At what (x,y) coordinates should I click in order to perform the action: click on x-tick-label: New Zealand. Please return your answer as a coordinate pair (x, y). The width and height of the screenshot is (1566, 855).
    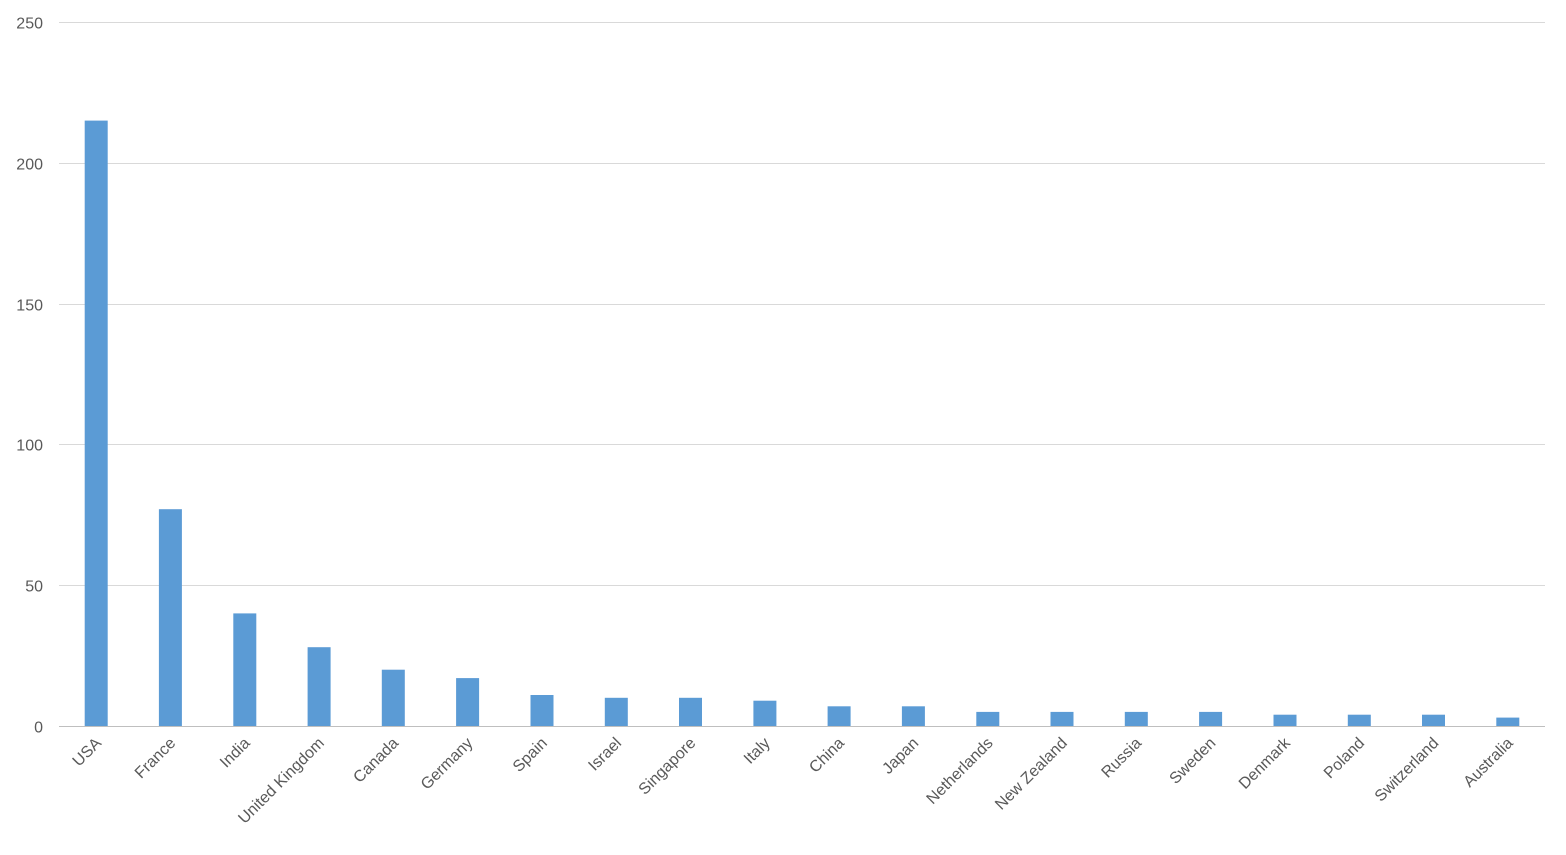
    Looking at the image, I should click on (1031, 774).